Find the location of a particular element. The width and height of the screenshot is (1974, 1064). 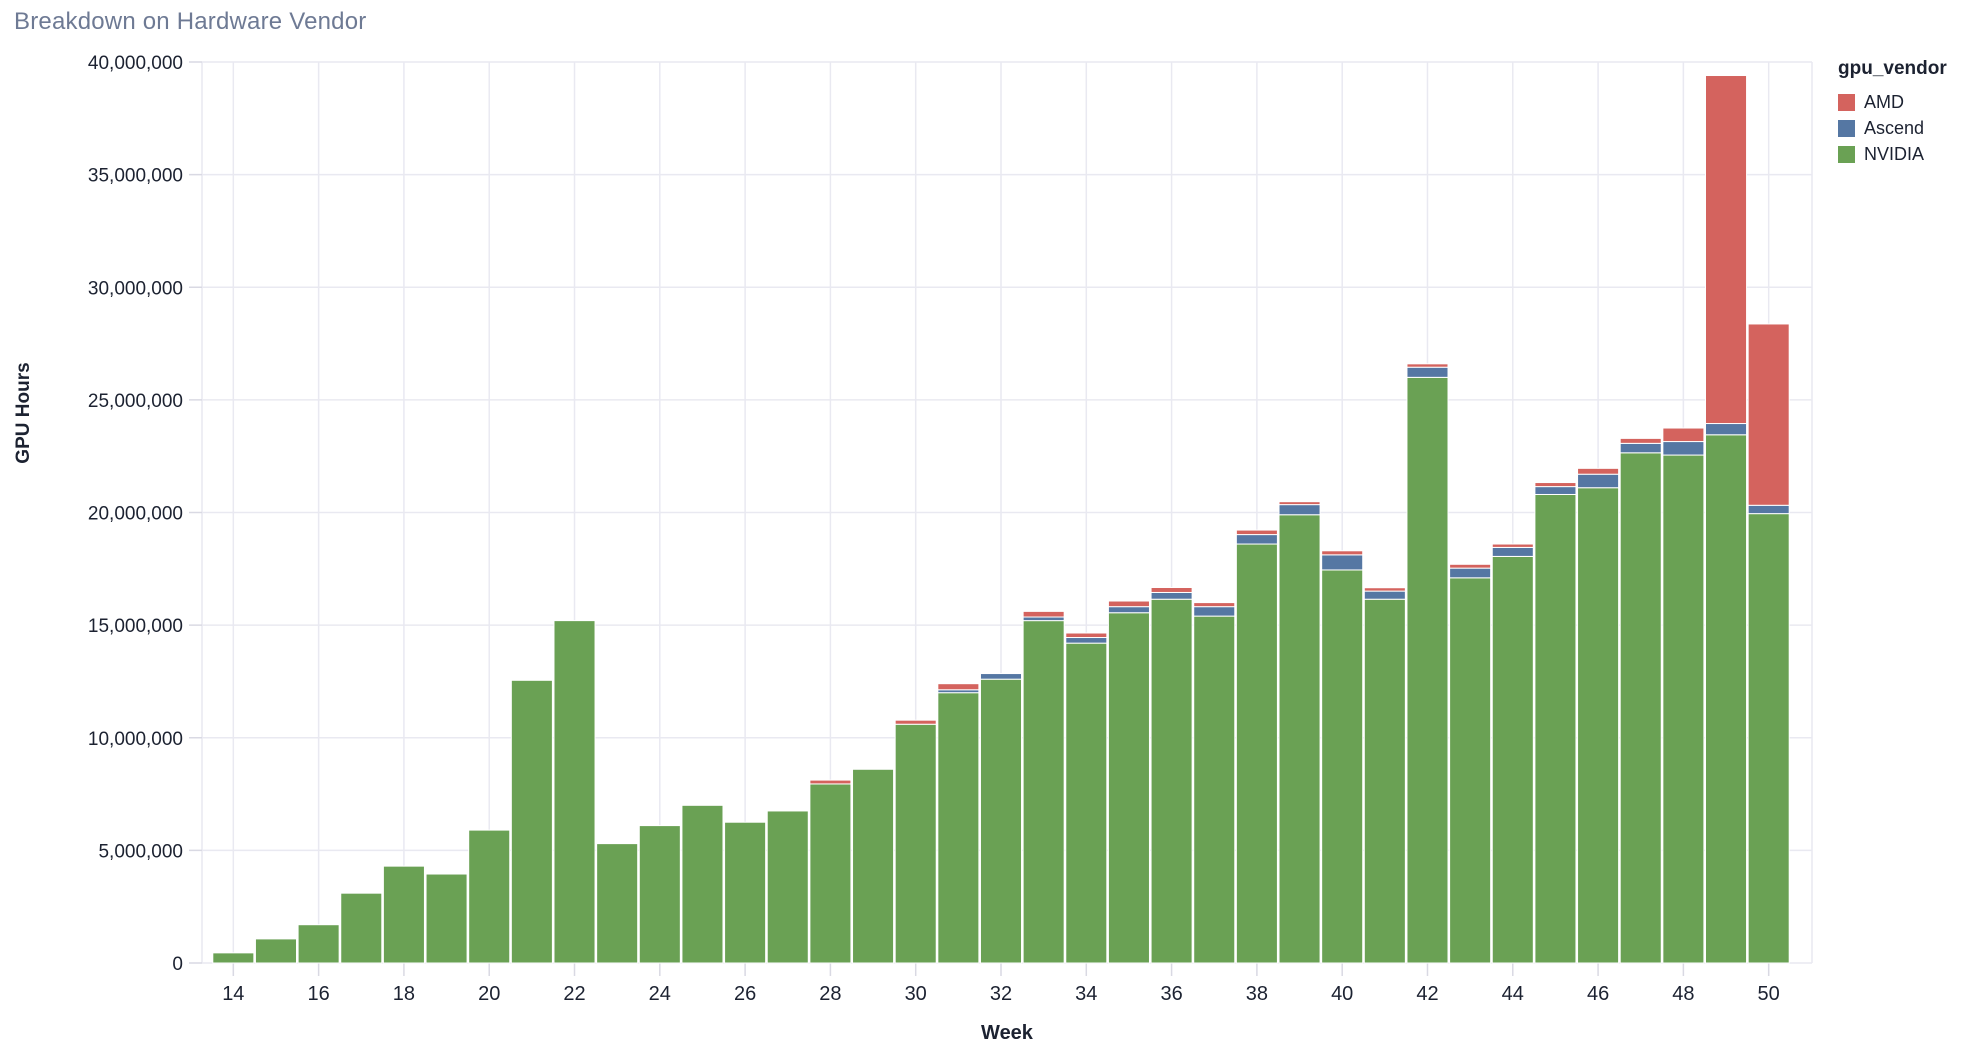

x-tick-label: 32 is located at coordinates (1001, 994).